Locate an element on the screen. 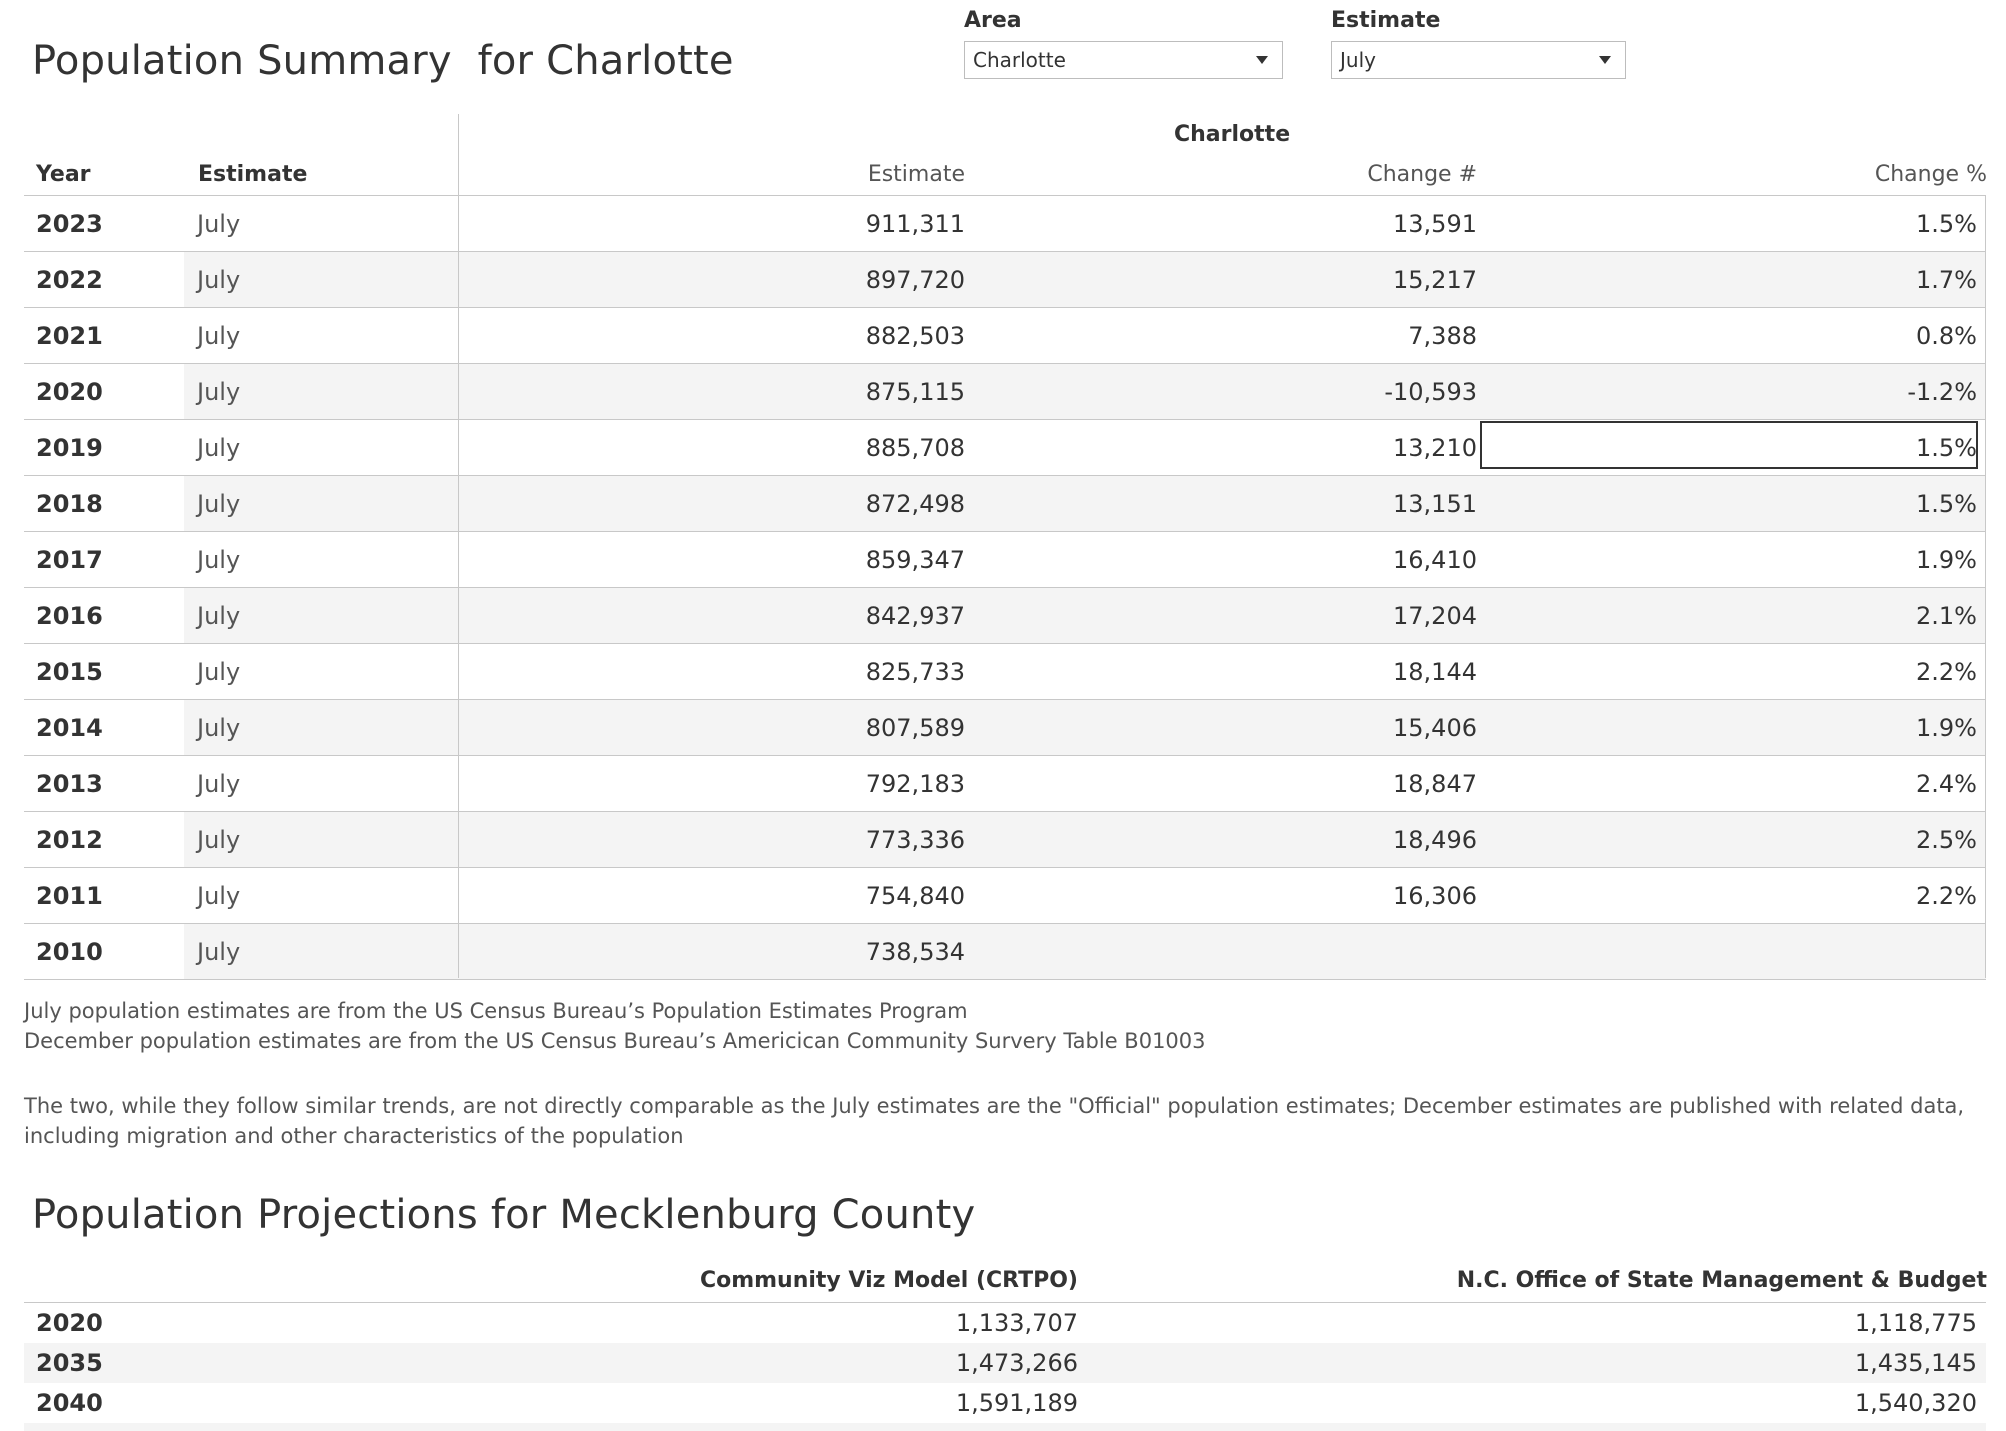 Image resolution: width=2006 pixels, height=1431 pixels. cell-estimate-value: 872,498 is located at coordinates (915, 504).